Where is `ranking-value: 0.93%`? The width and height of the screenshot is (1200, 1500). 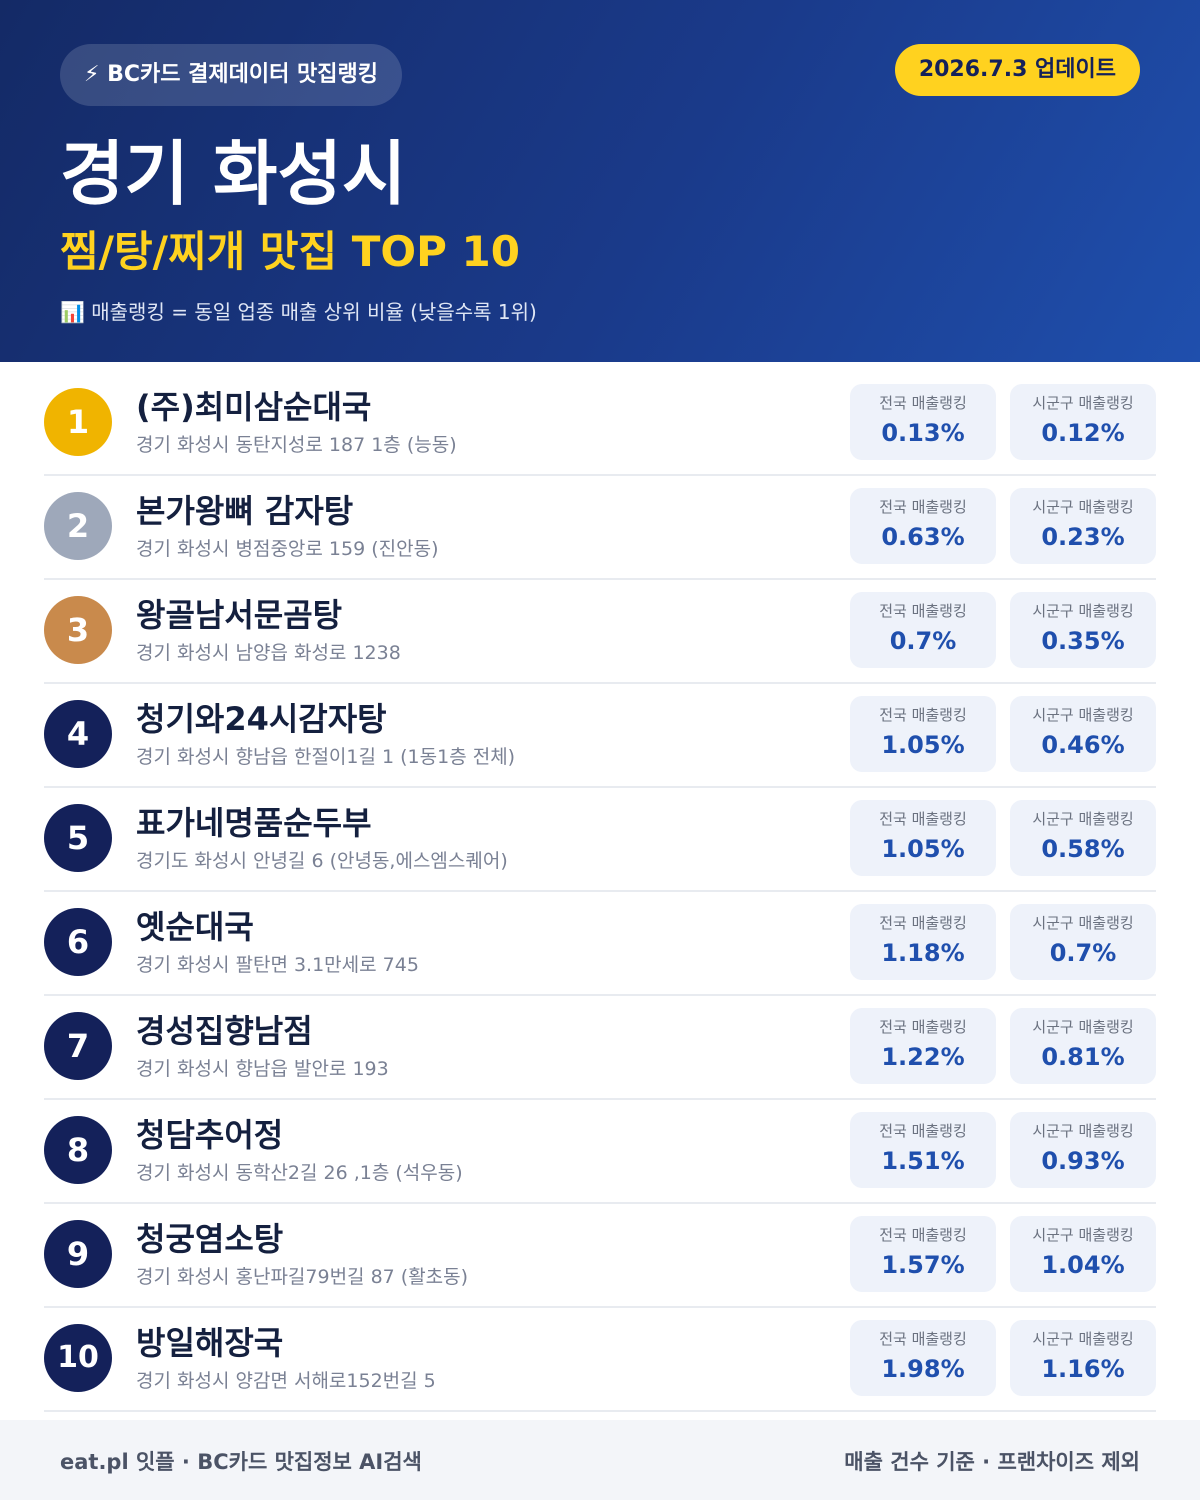
ranking-value: 0.93% is located at coordinates (1083, 1161).